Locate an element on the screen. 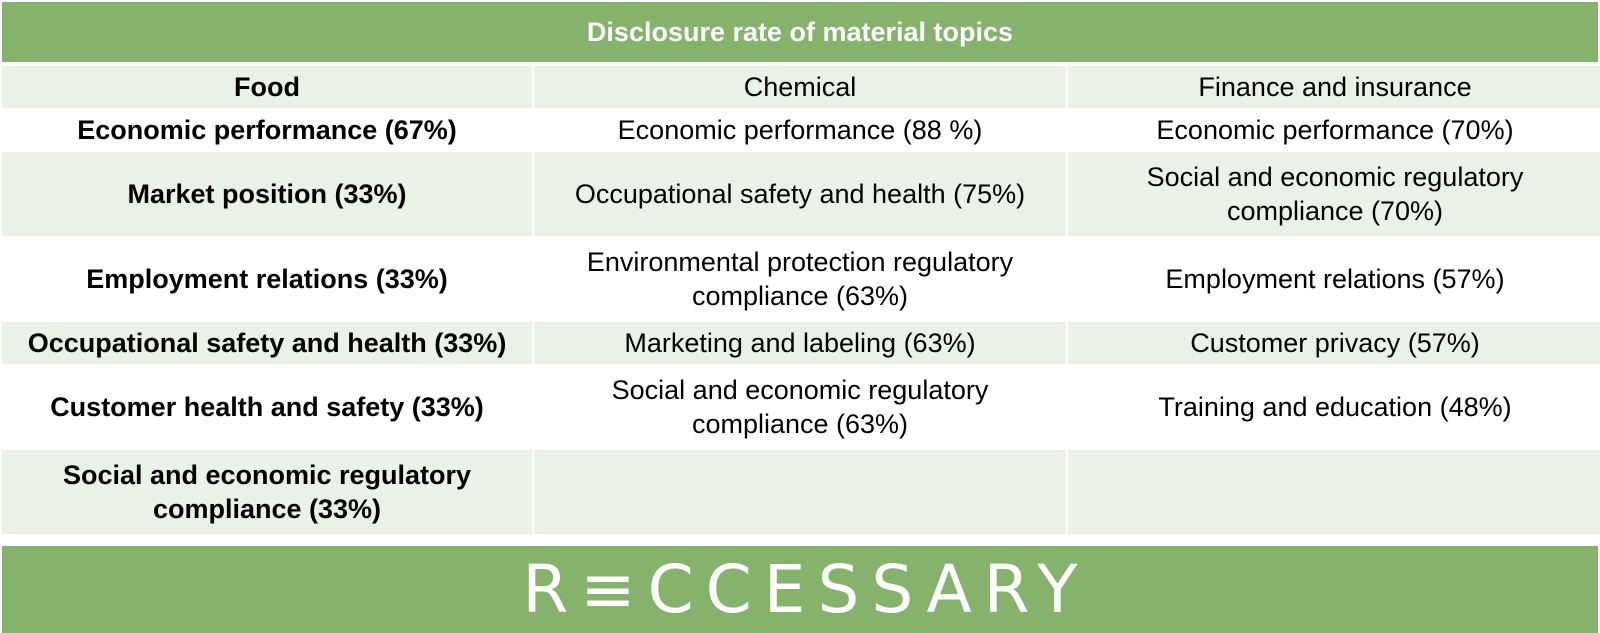 The image size is (1600, 633). reccessary-logo: R≡CCESSARY is located at coordinates (806, 589).